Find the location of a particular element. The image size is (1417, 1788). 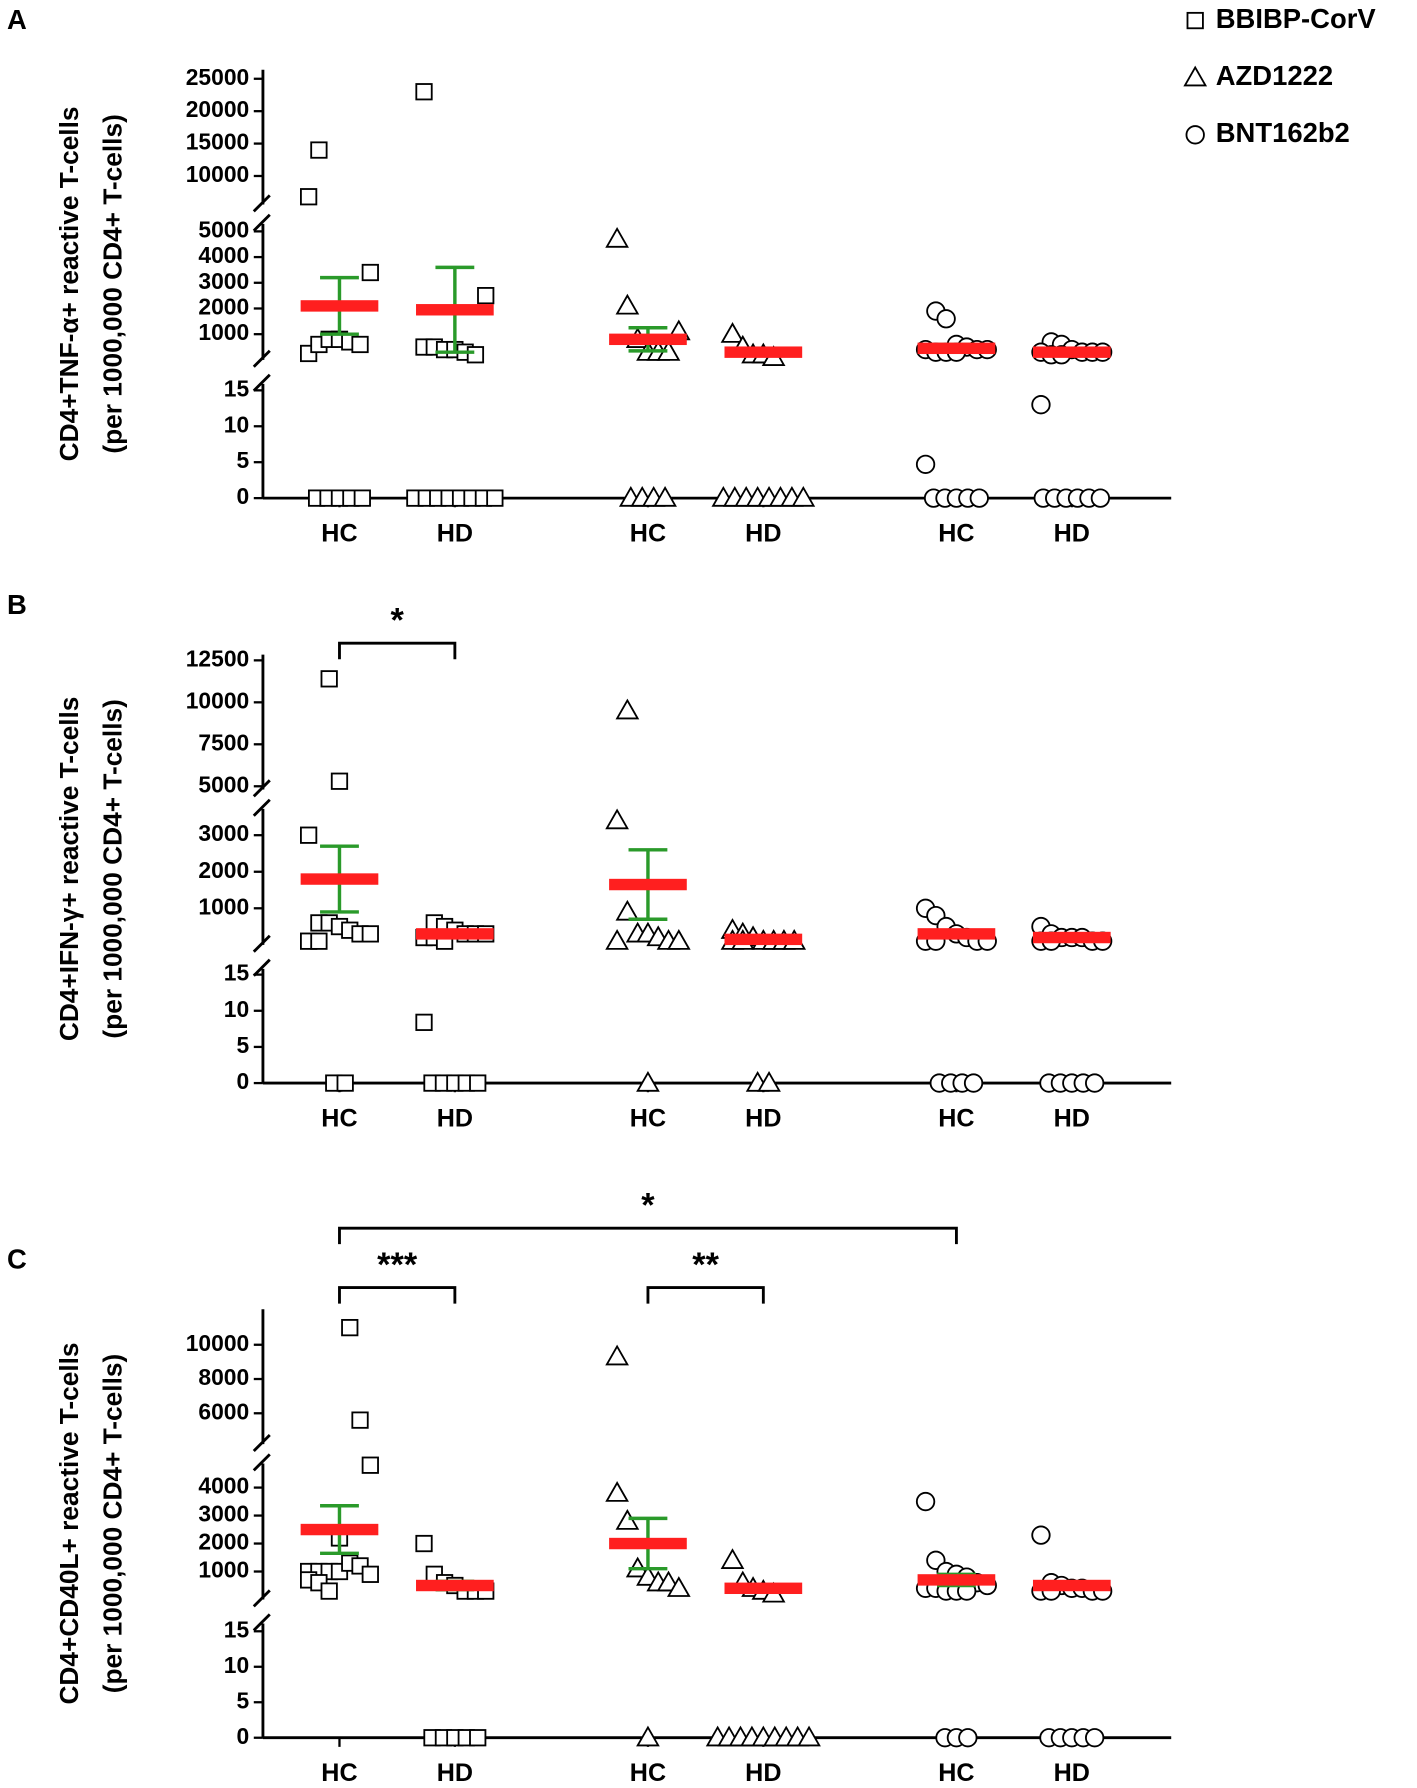

y-axis-label: CD4+TNF-α+ reactive T-cells is located at coordinates (69, 283).